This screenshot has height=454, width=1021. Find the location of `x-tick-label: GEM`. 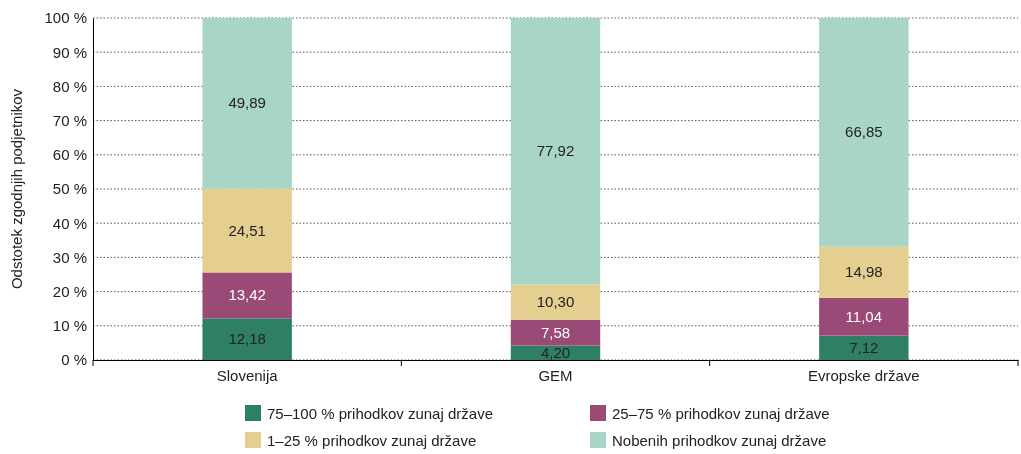

x-tick-label: GEM is located at coordinates (555, 375).